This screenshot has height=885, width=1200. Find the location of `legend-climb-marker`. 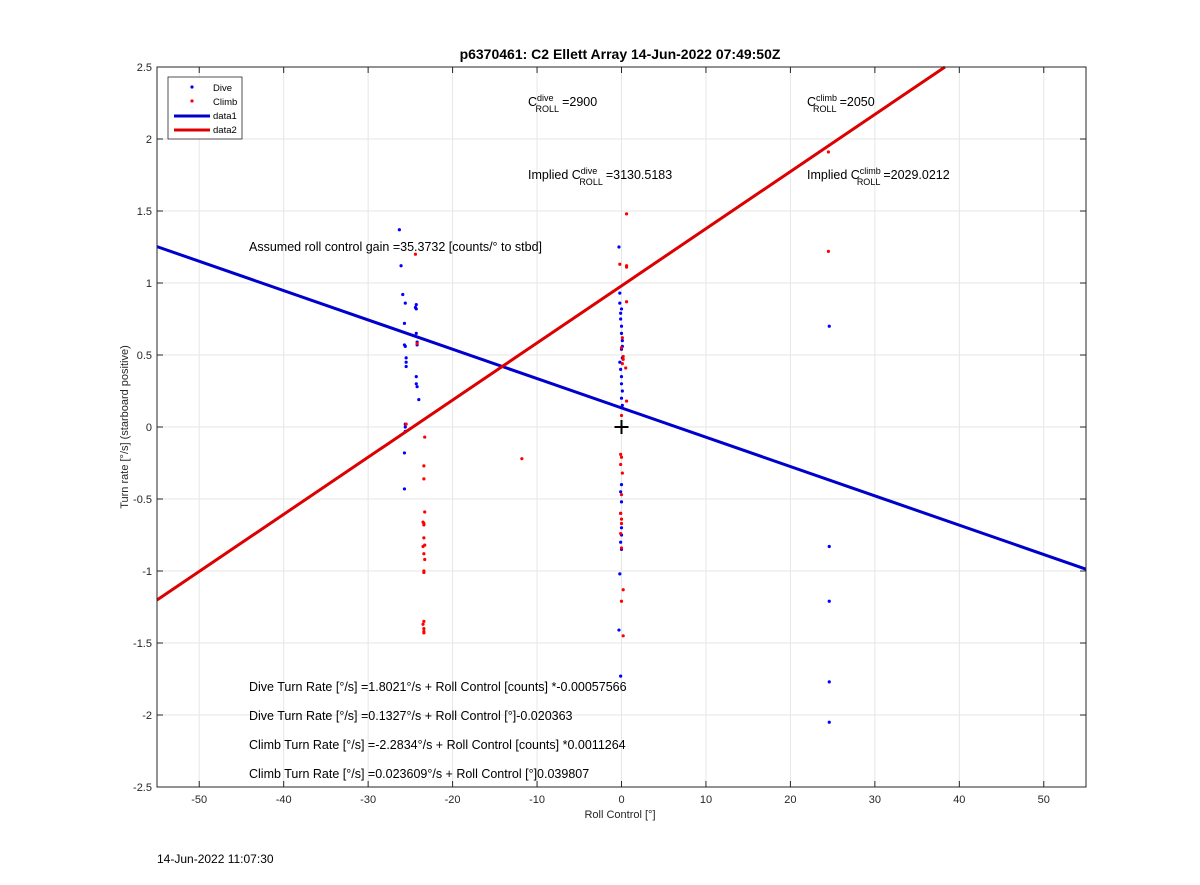

legend-climb-marker is located at coordinates (192, 101).